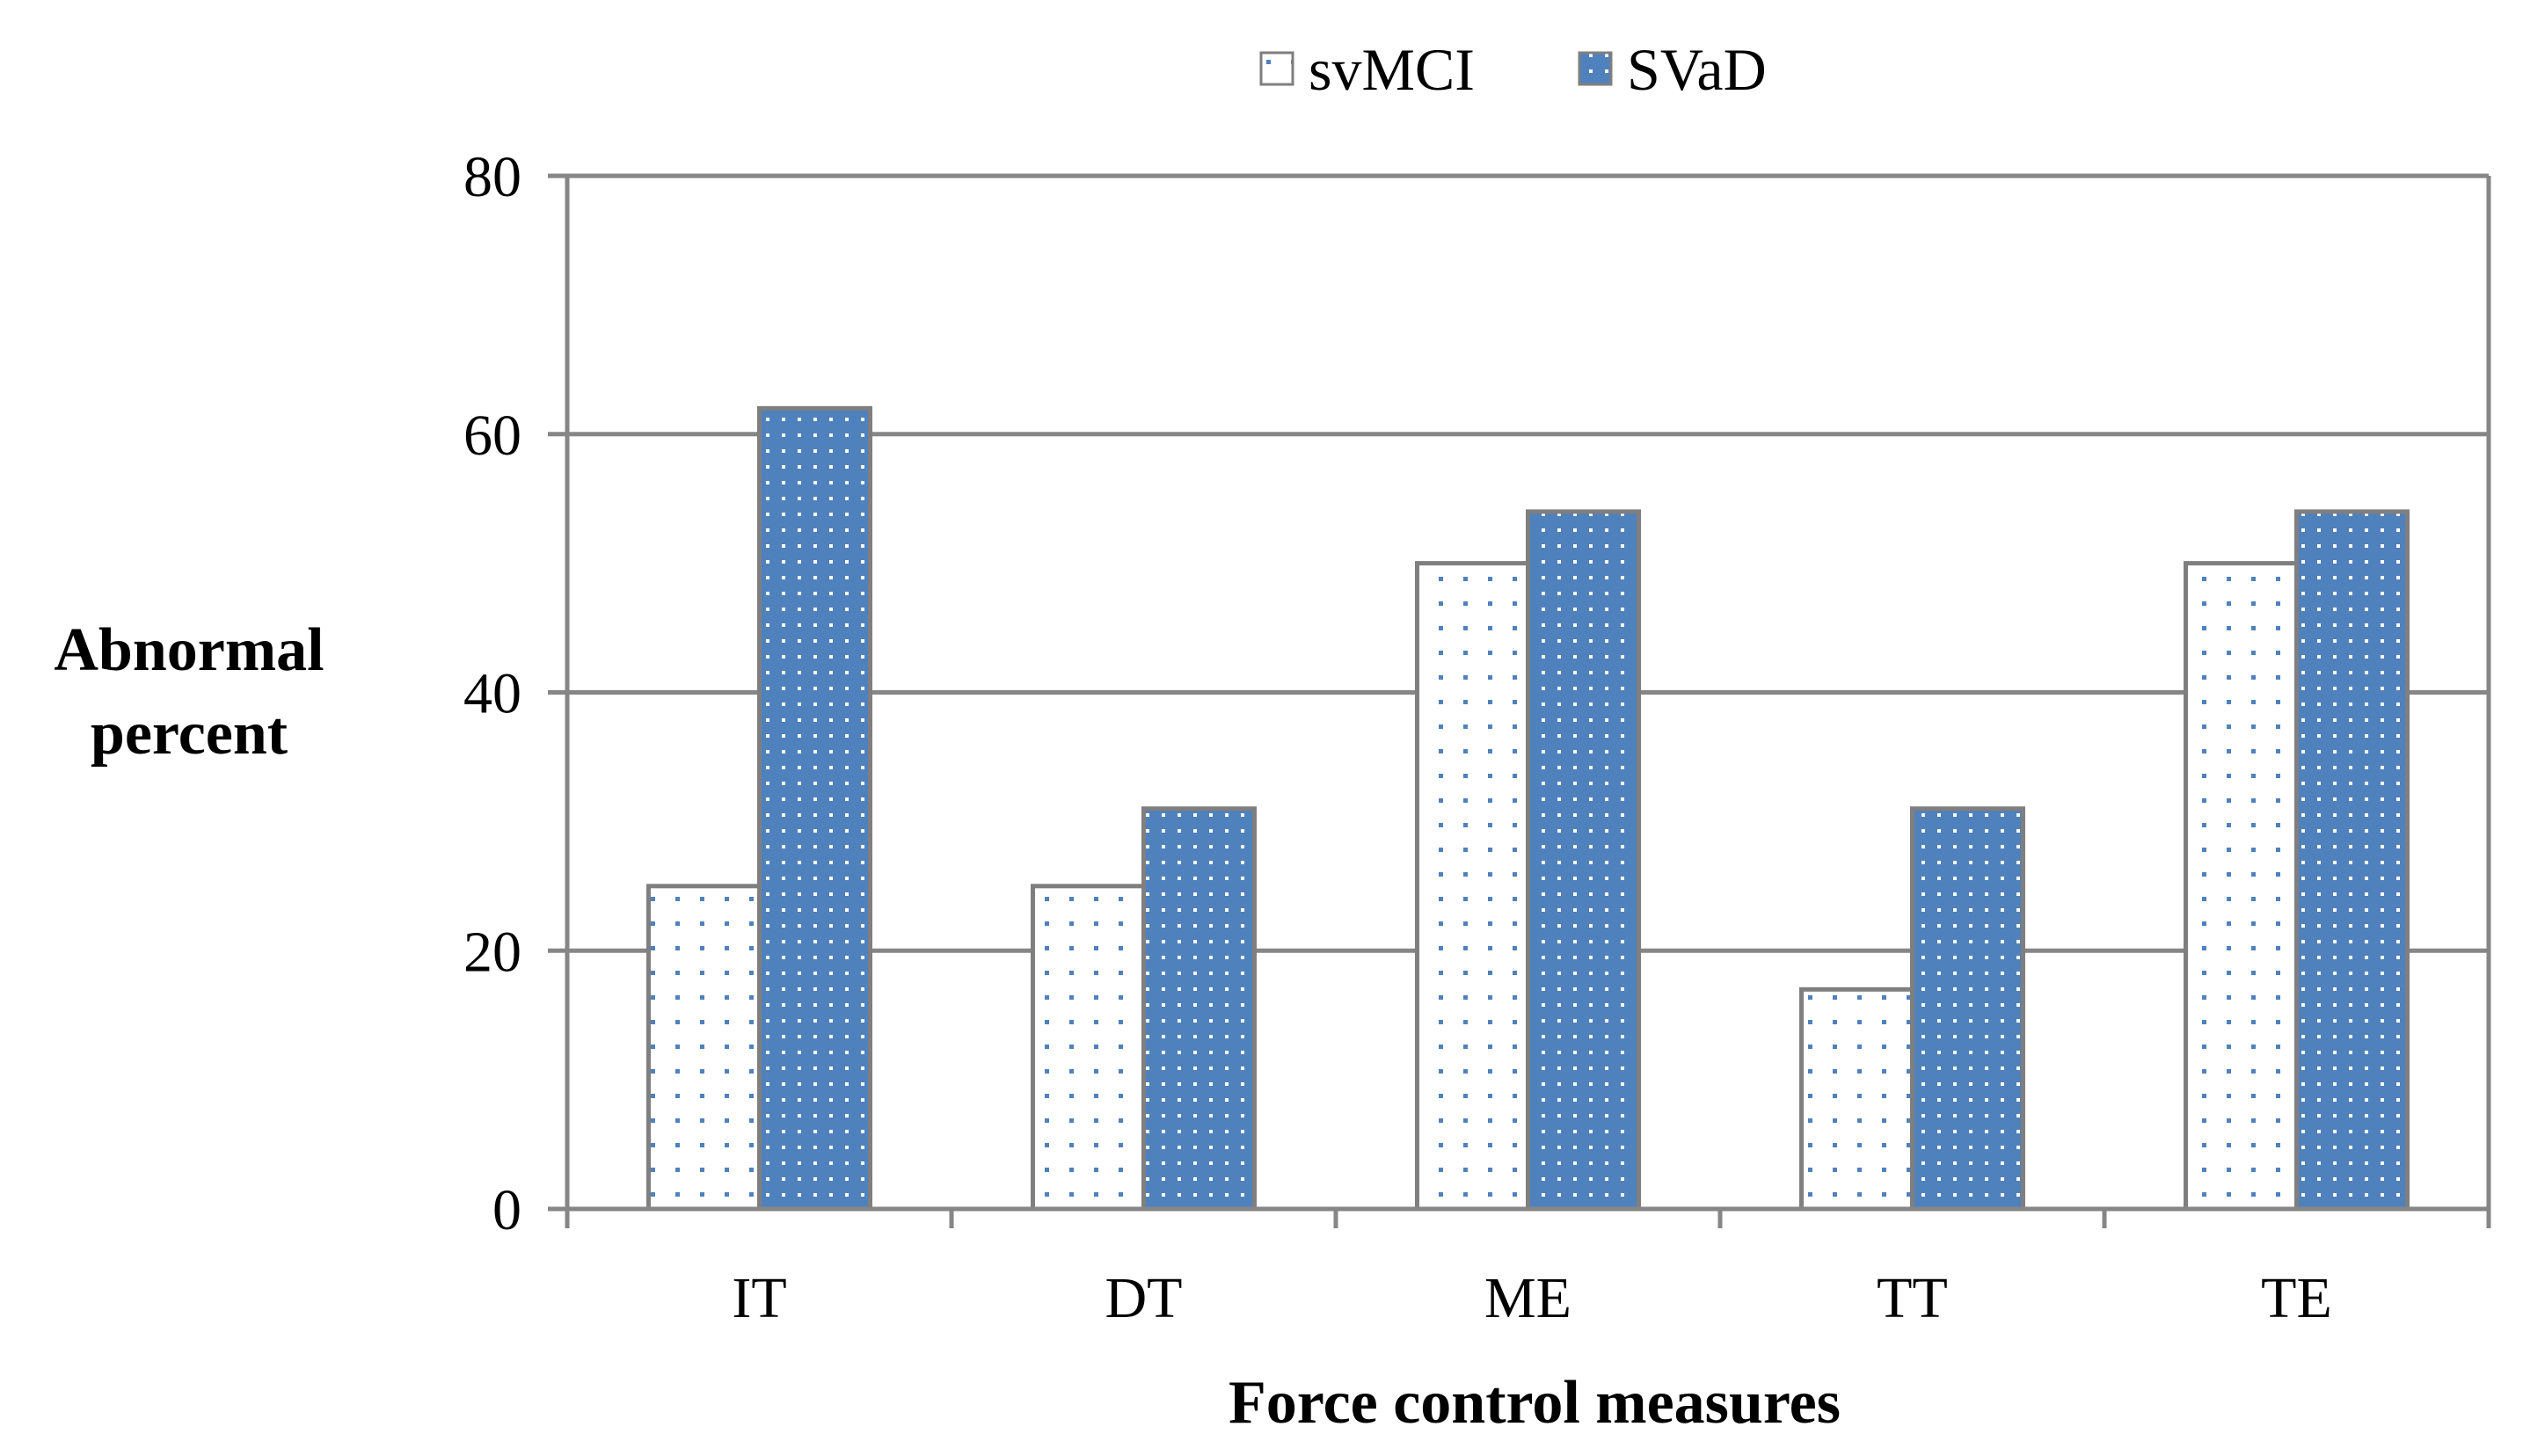 Image resolution: width=2523 pixels, height=1456 pixels. I want to click on y-axis-title: Abnormal percent, so click(189, 692).